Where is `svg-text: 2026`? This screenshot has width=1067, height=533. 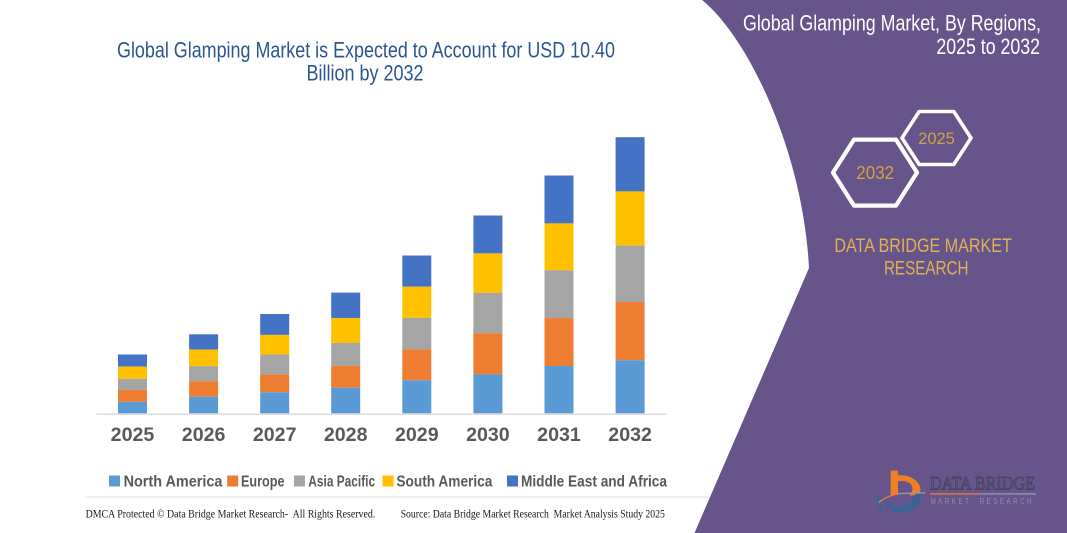
svg-text: 2026 is located at coordinates (204, 435).